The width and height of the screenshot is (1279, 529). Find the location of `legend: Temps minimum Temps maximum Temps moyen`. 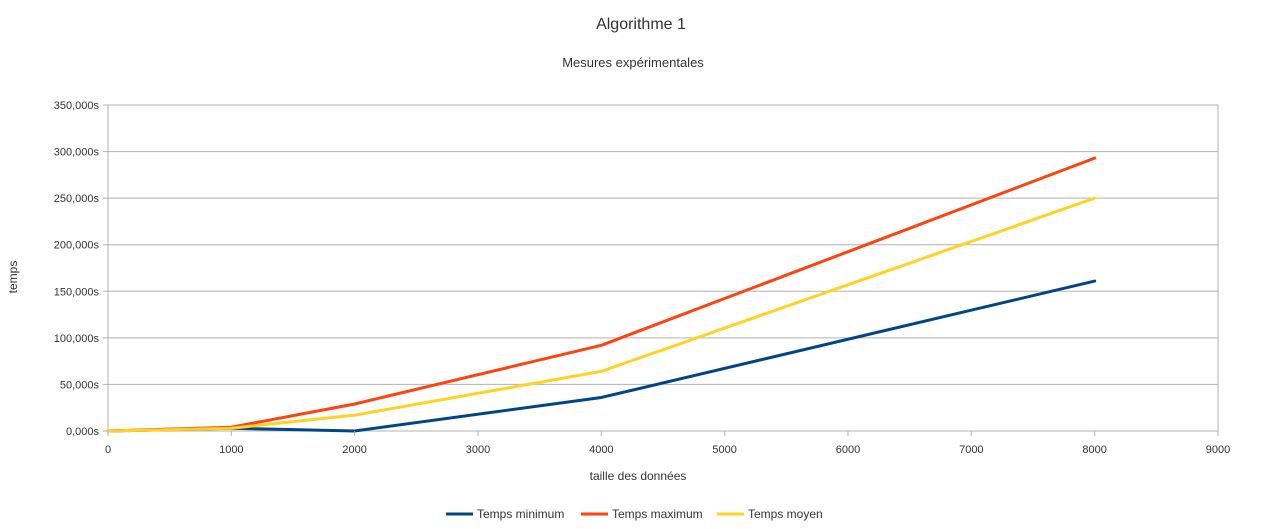

legend: Temps minimum Temps maximum Temps moyen is located at coordinates (634, 514).